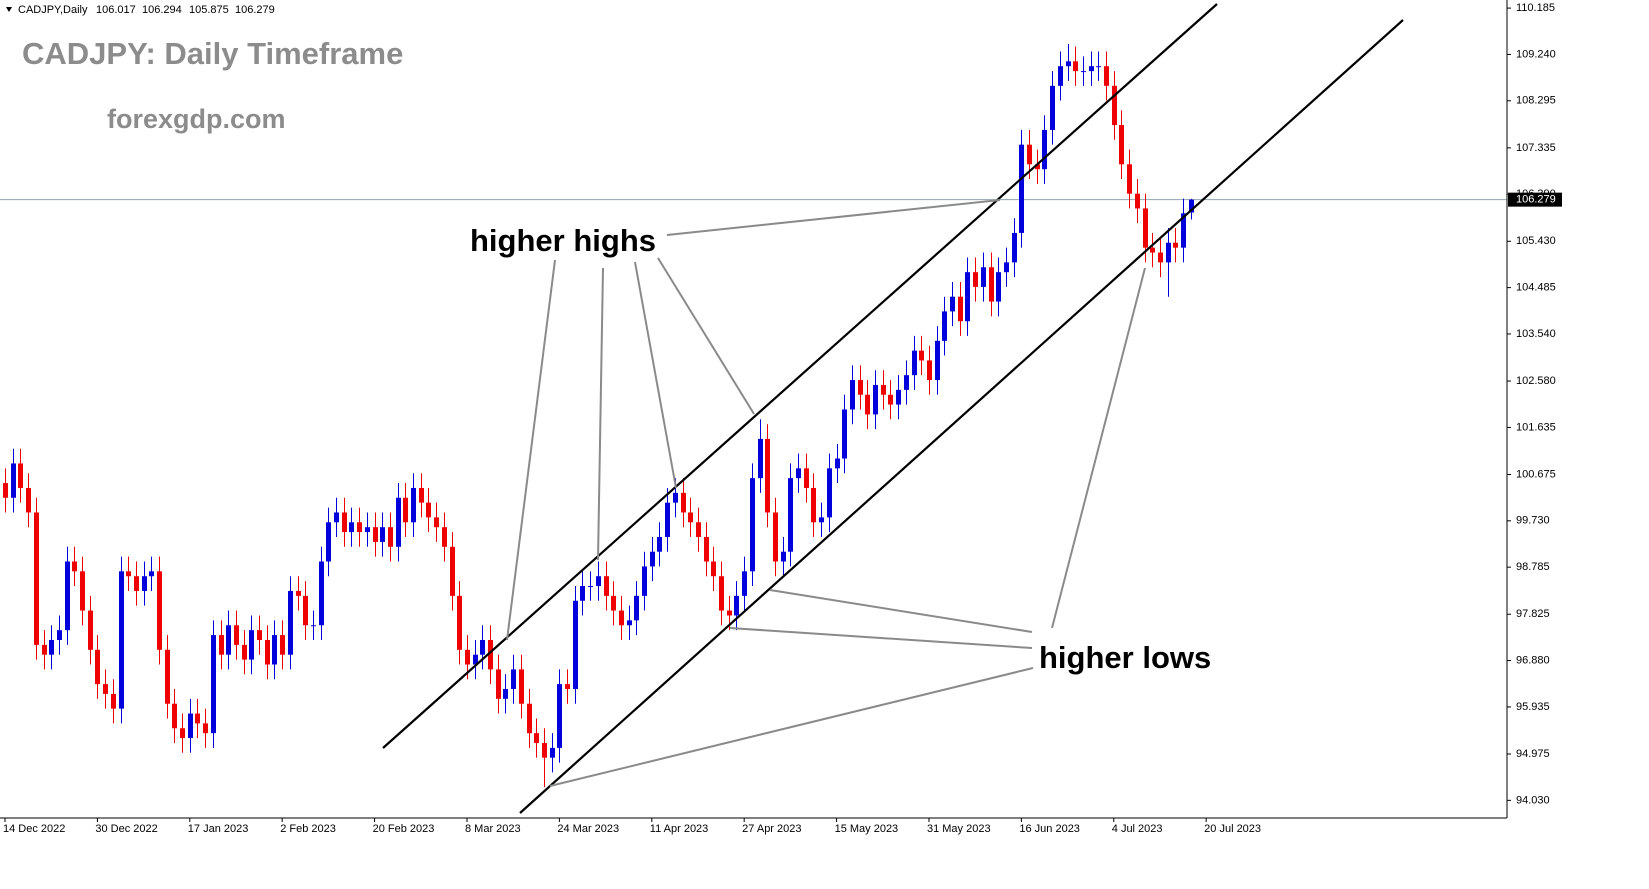  What do you see at coordinates (867, 829) in the screenshot?
I see `x-tick-label: 15 May 2023` at bounding box center [867, 829].